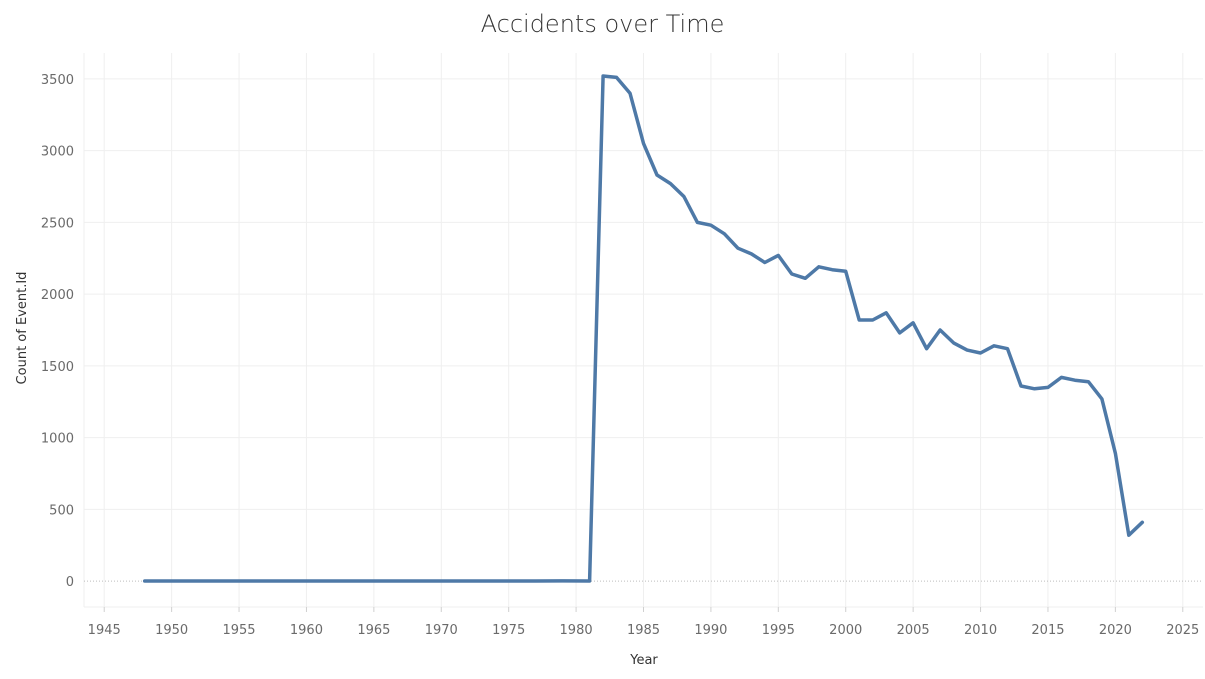 The width and height of the screenshot is (1205, 679). I want to click on x-tick-label: 1985, so click(643, 630).